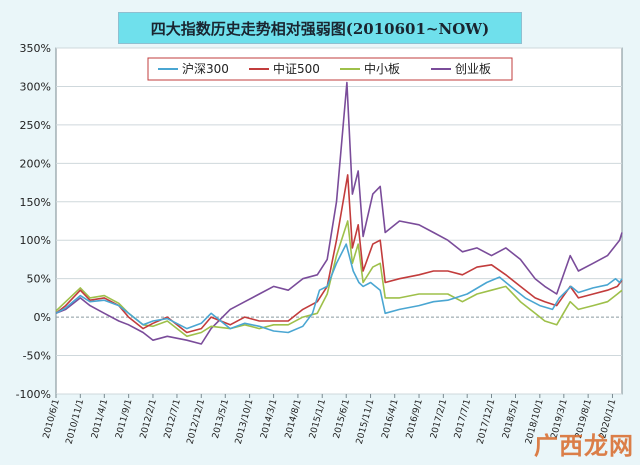 The image size is (640, 465). Describe the element at coordinates (318, 419) in the screenshot. I see `x-tick-label: 2015/1/1` at that location.